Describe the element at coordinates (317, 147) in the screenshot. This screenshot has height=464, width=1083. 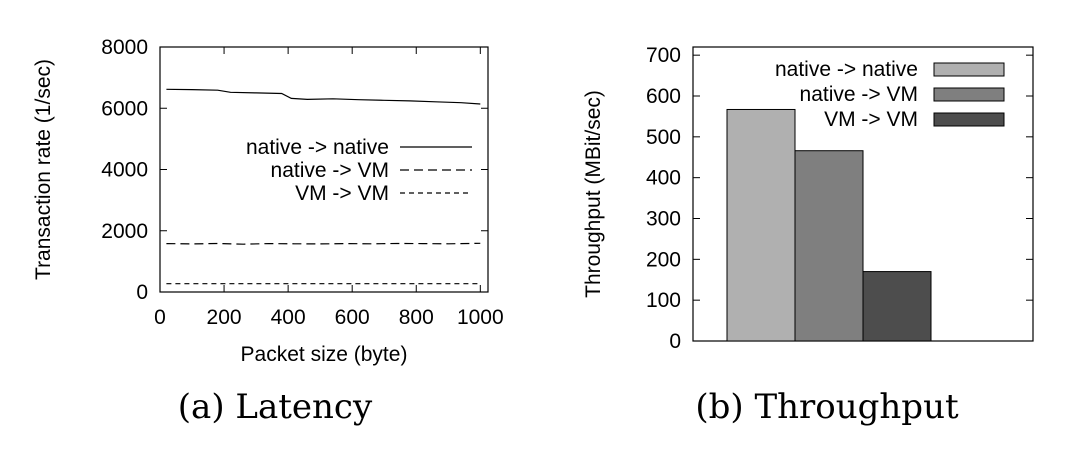
I see `latency-legend-label: native -> native` at that location.